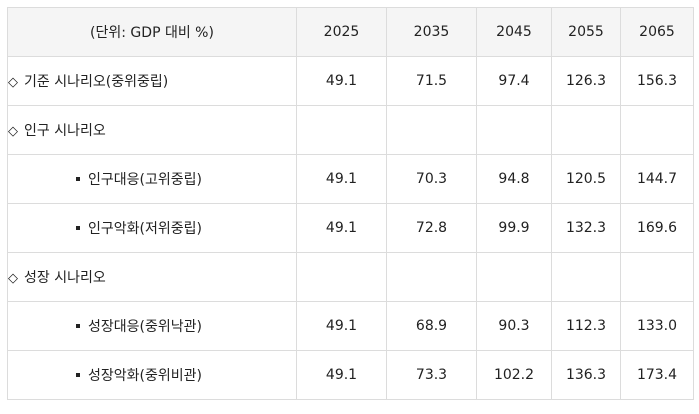 This screenshot has width=699, height=414. What do you see at coordinates (431, 375) in the screenshot?
I see `table-cell: 73.3` at bounding box center [431, 375].